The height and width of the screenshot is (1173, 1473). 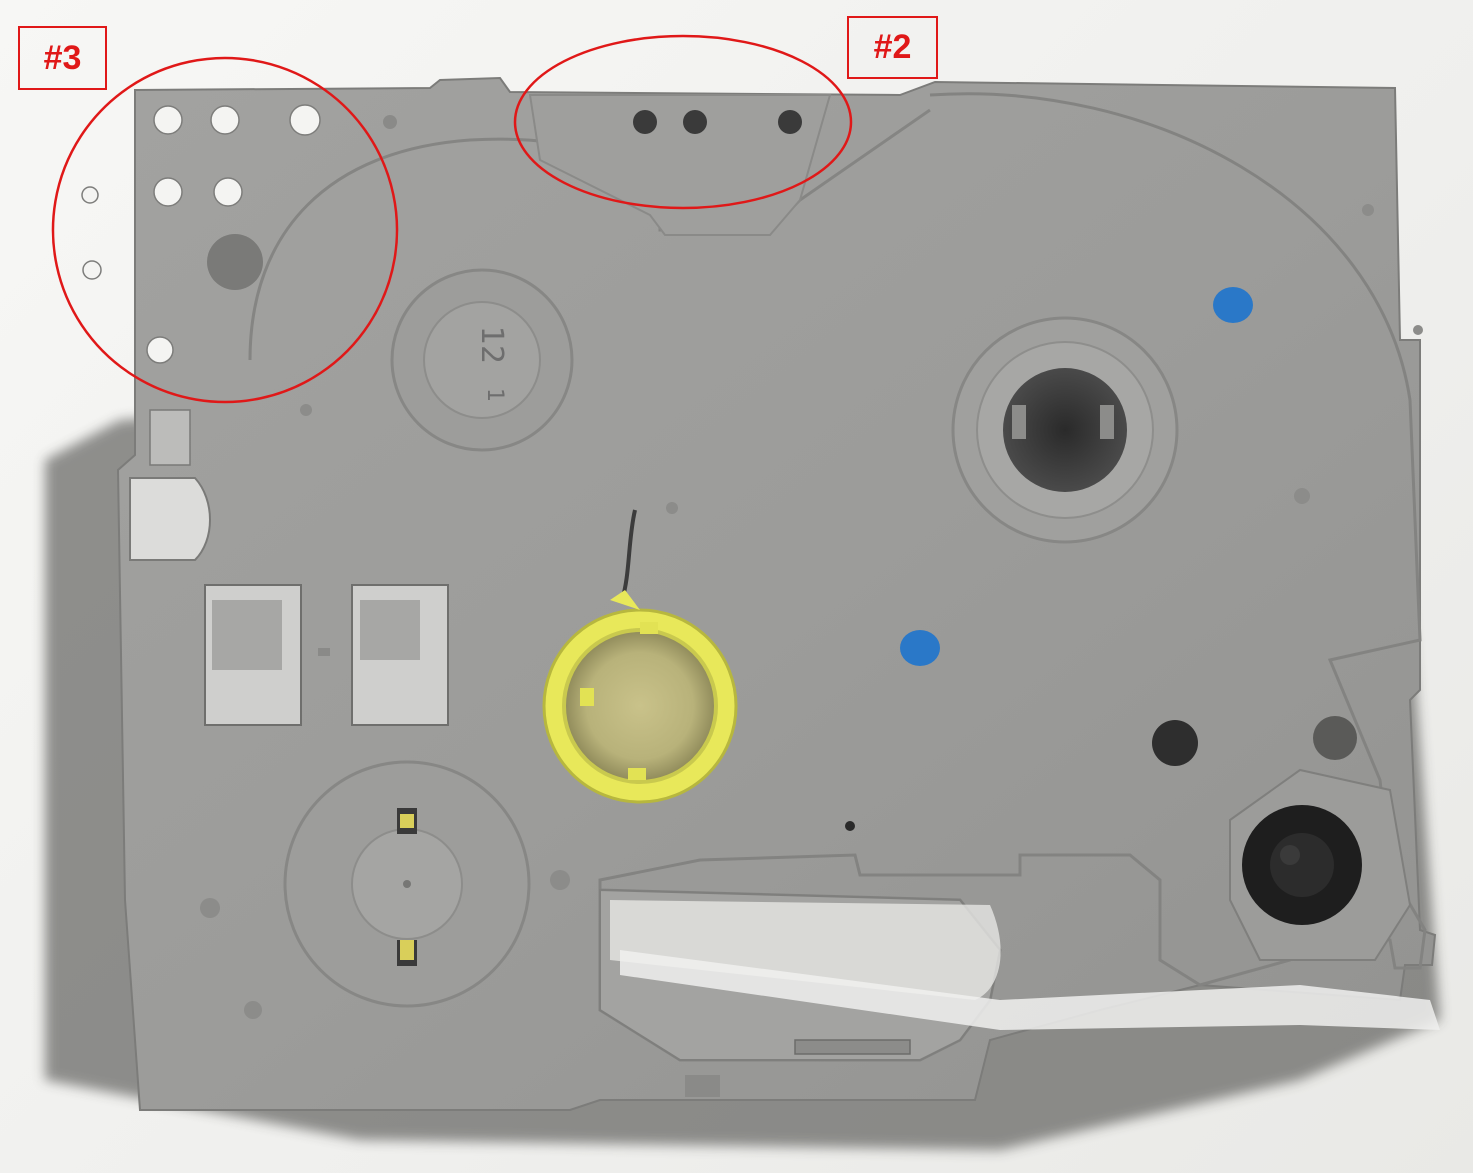 I want to click on annotation-tag-2: #2, so click(x=892, y=47).